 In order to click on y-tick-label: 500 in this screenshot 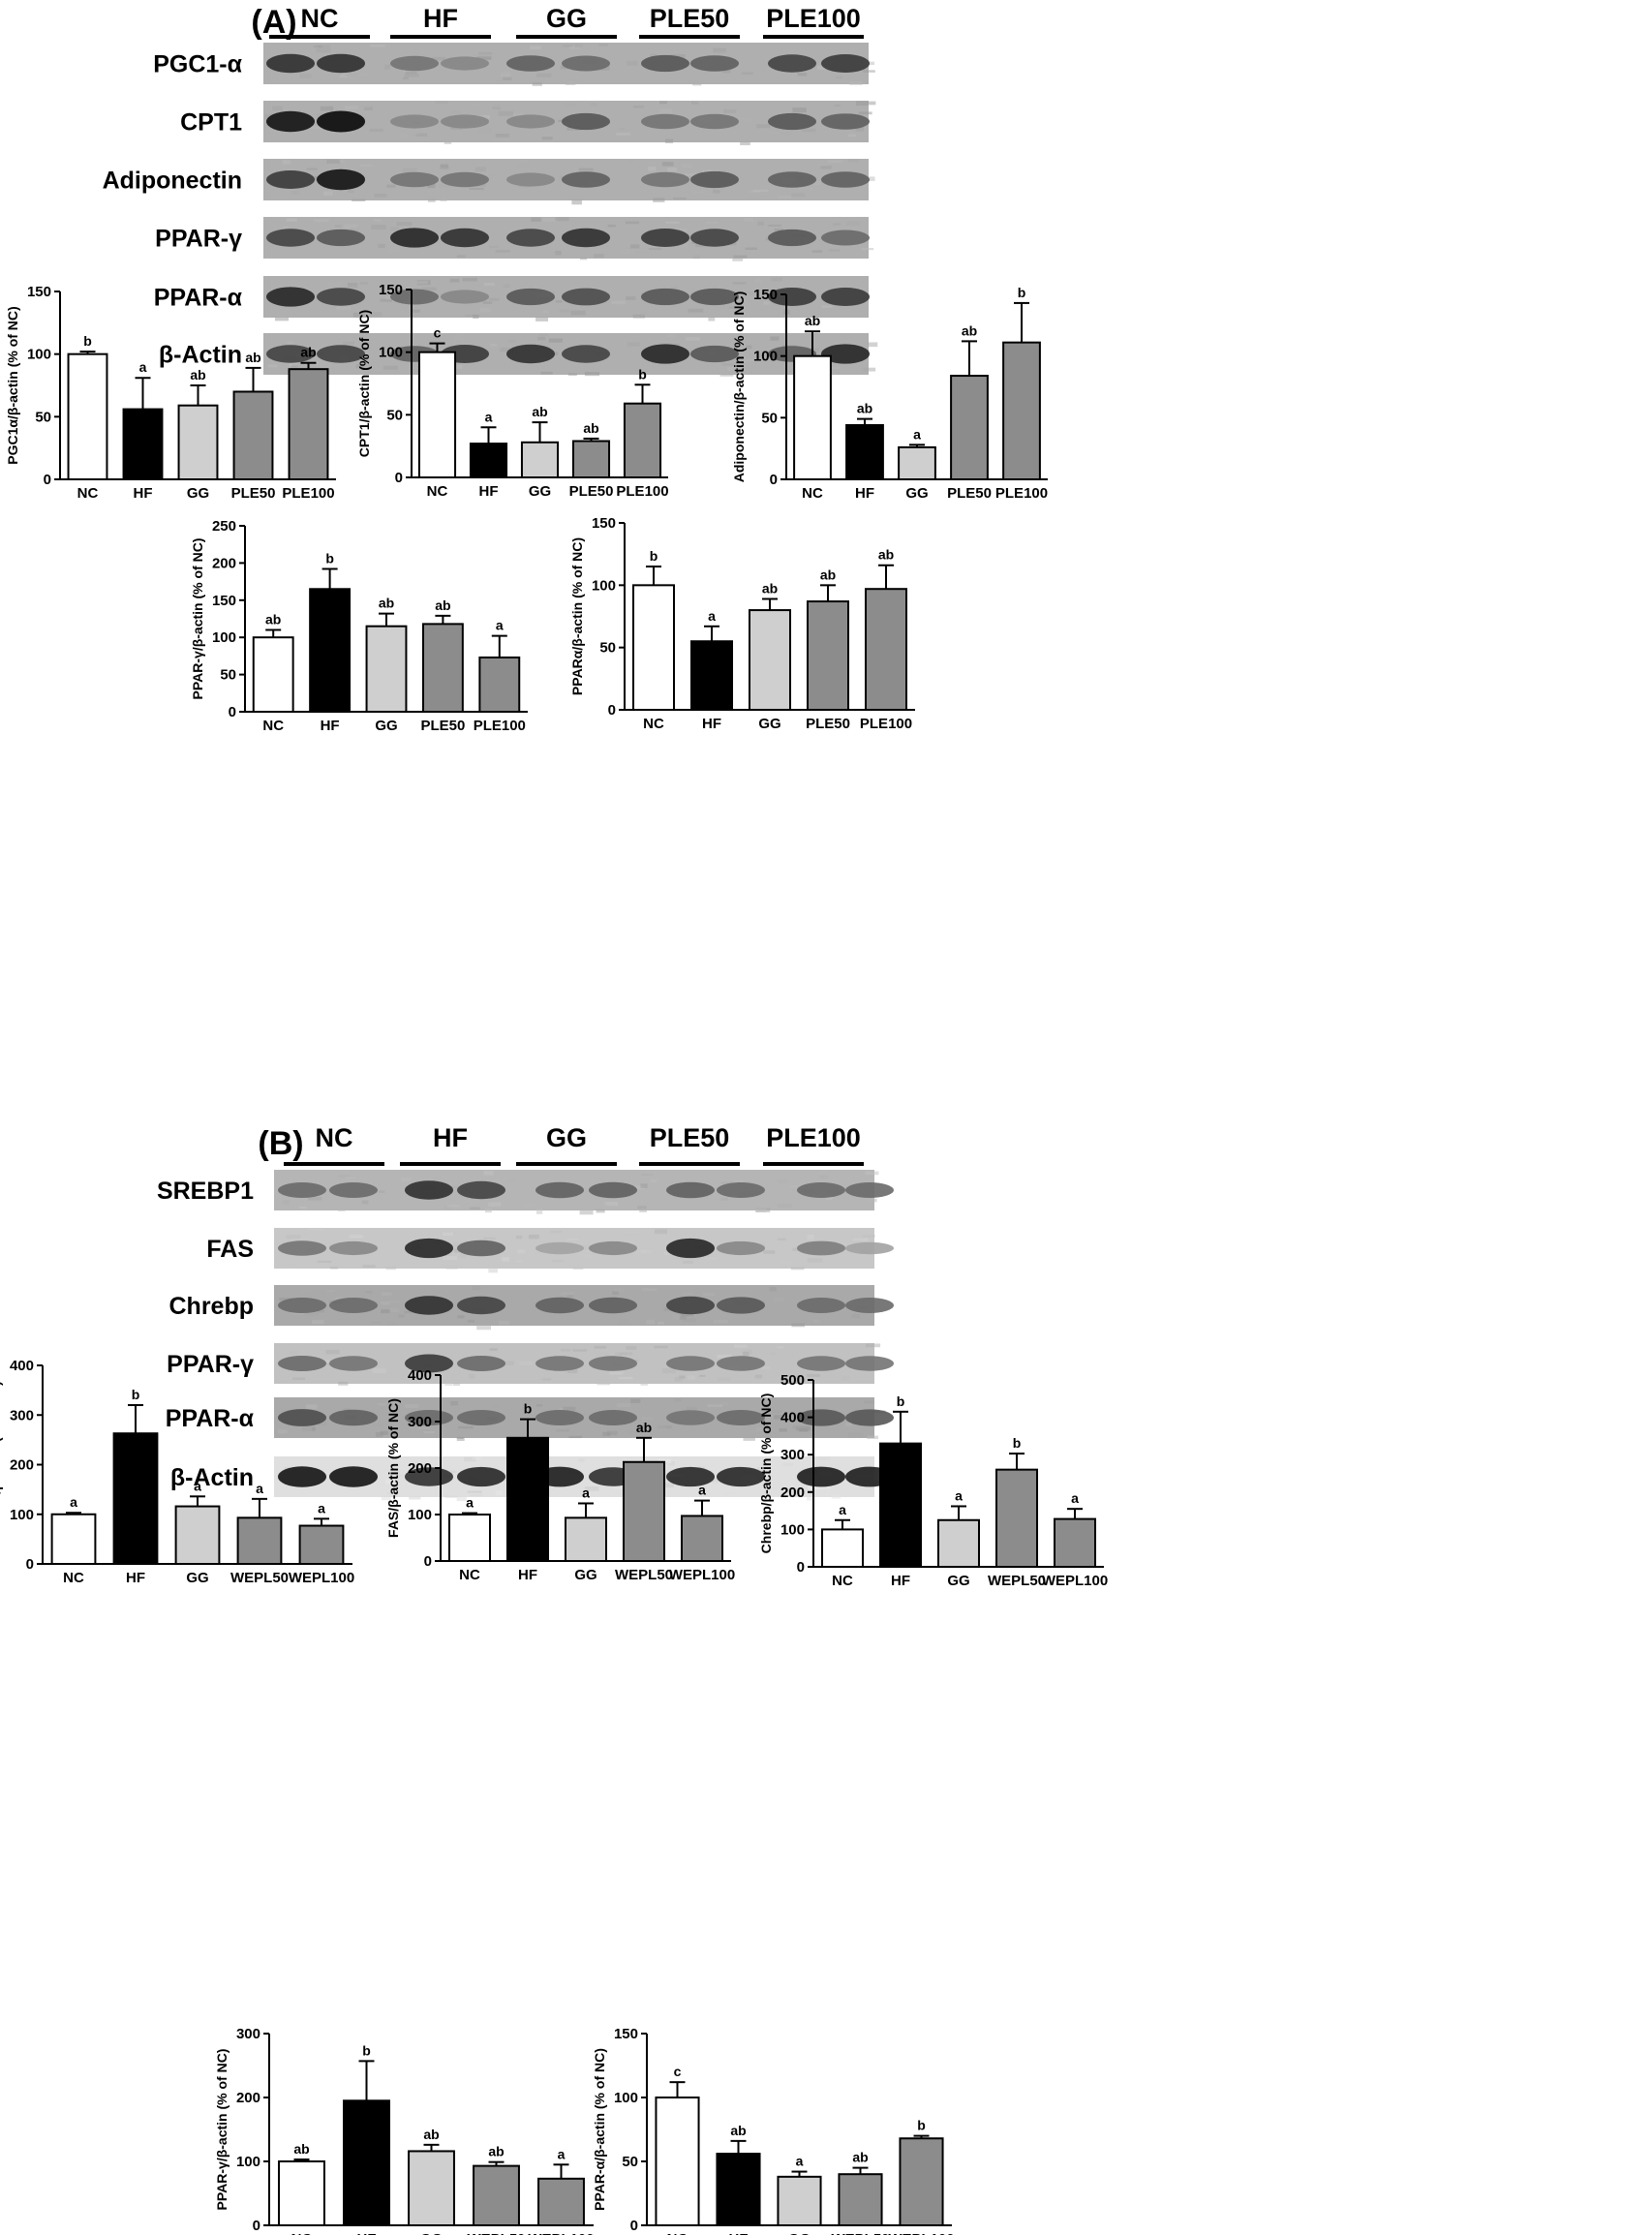, I will do `click(792, 1380)`.